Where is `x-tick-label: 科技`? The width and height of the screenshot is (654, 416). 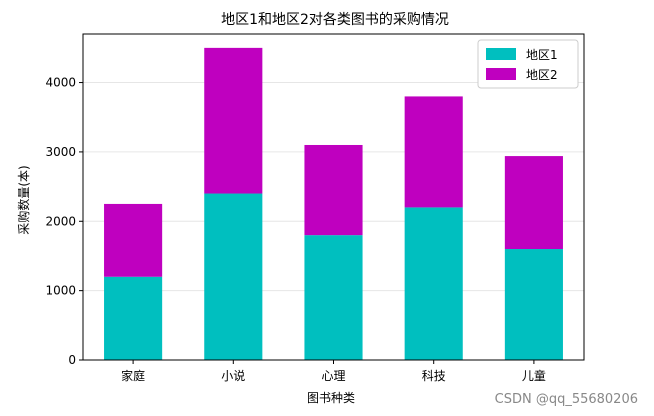 x-tick-label: 科技 is located at coordinates (434, 376).